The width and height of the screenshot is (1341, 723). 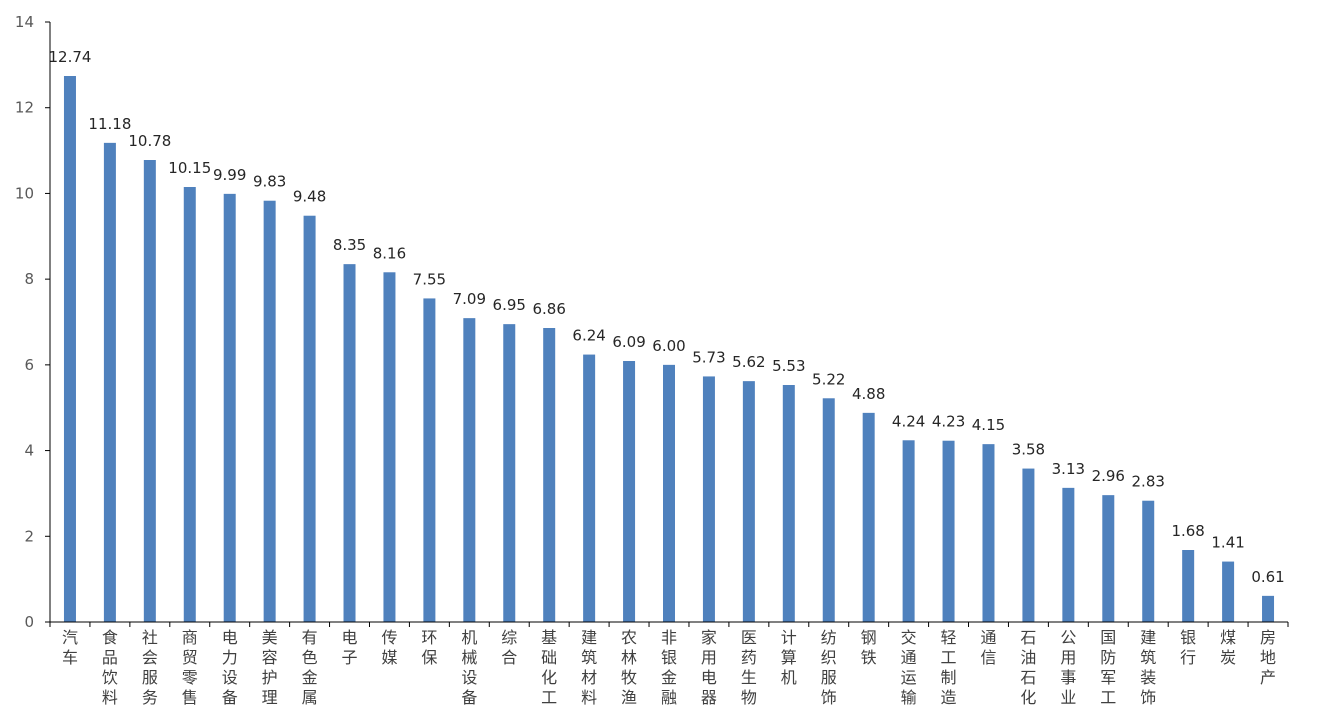 What do you see at coordinates (949, 667) in the screenshot?
I see `x-tick-label: 轻工制造` at bounding box center [949, 667].